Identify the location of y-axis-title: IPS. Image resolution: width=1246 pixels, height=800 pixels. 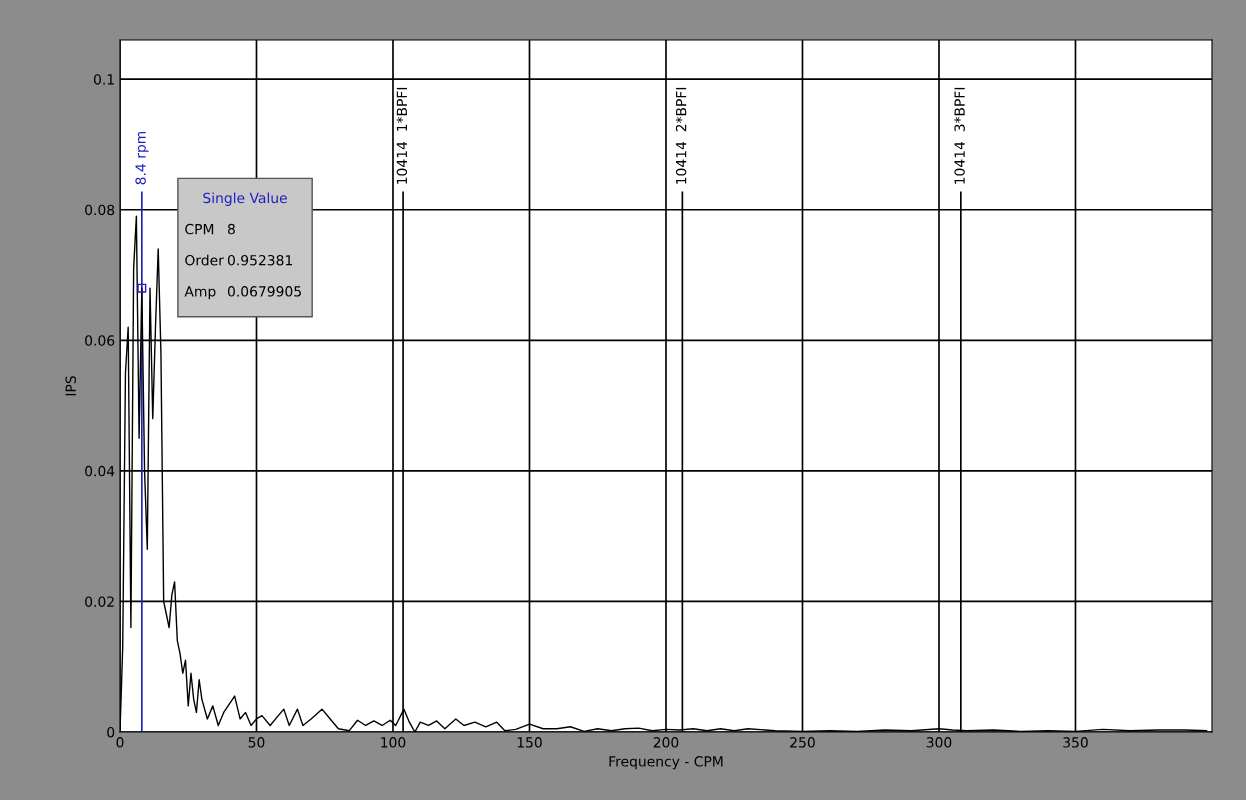
(70, 386).